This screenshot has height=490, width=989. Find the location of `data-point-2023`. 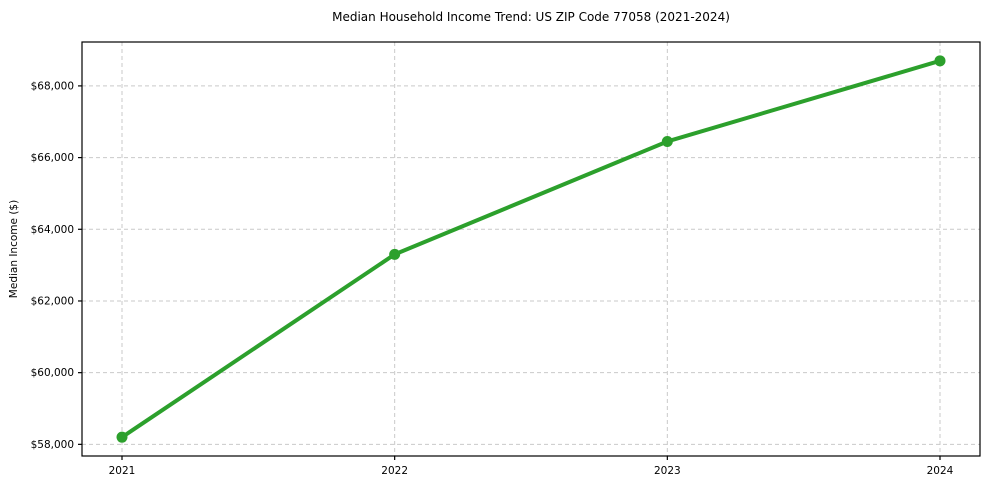

data-point-2023 is located at coordinates (667, 141).